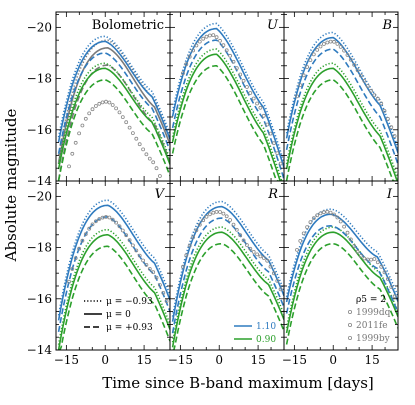 The width and height of the screenshot is (415, 405). What do you see at coordinates (266, 327) in the screenshot?
I see `legend-label: 1.10` at bounding box center [266, 327].